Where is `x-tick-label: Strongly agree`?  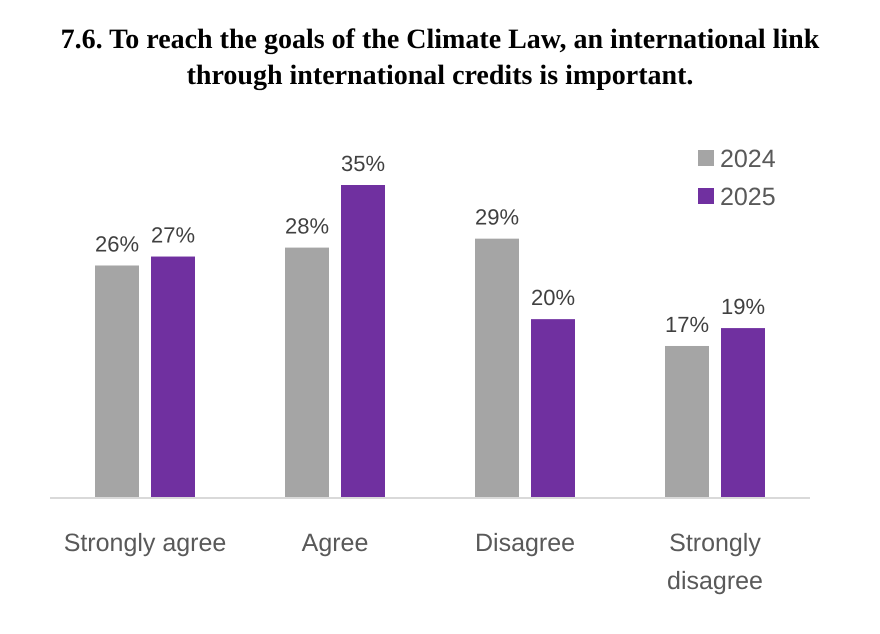 x-tick-label: Strongly agree is located at coordinates (145, 543).